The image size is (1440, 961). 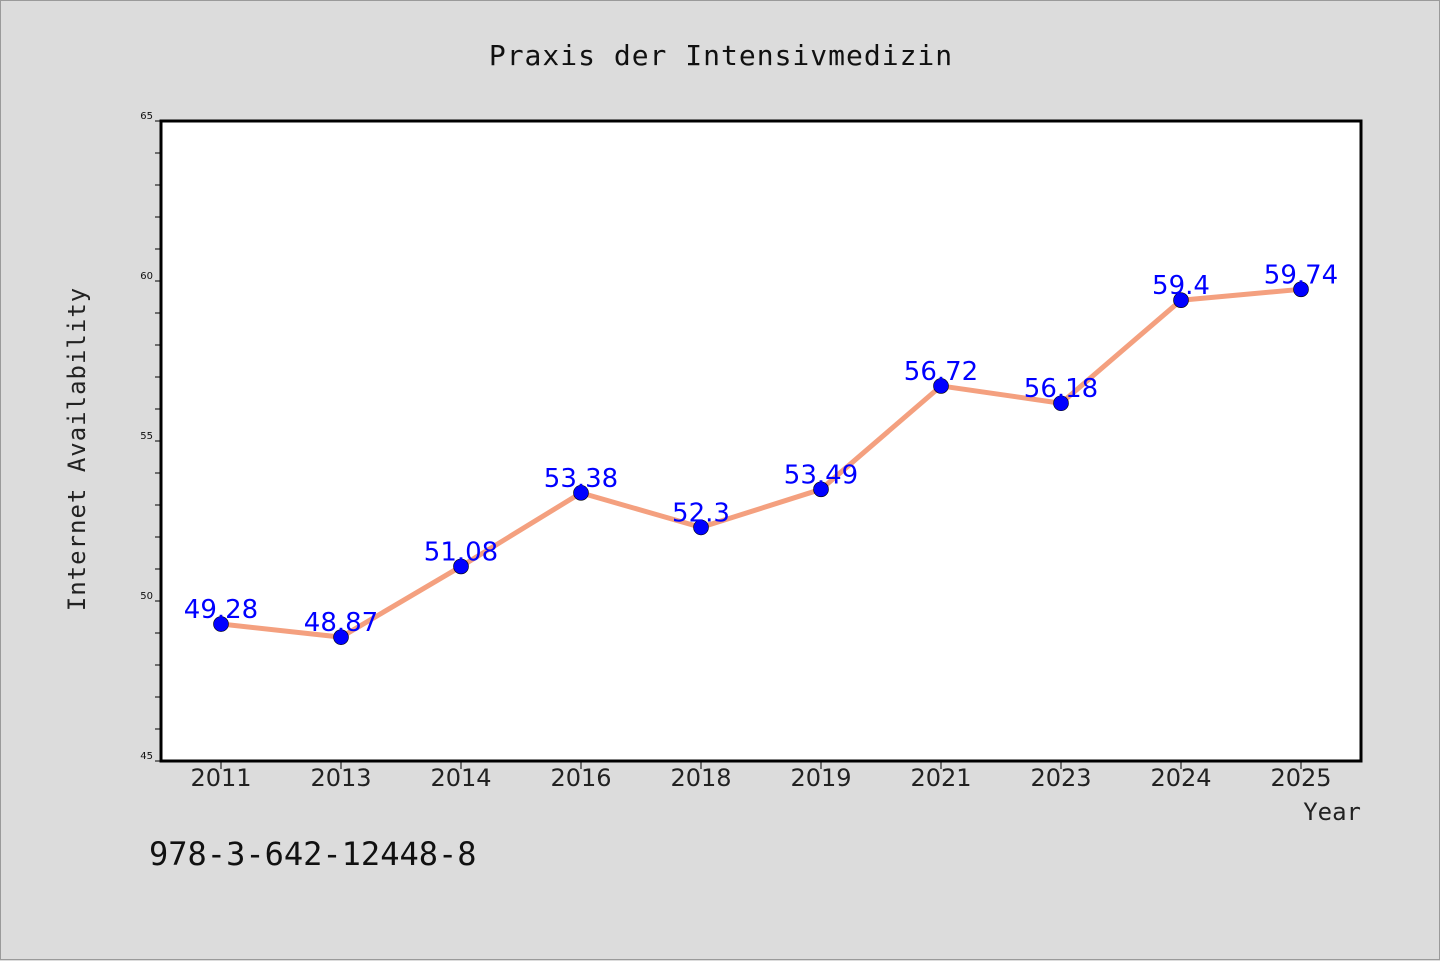 I want to click on x-tick-label: 2014, so click(x=460, y=778).